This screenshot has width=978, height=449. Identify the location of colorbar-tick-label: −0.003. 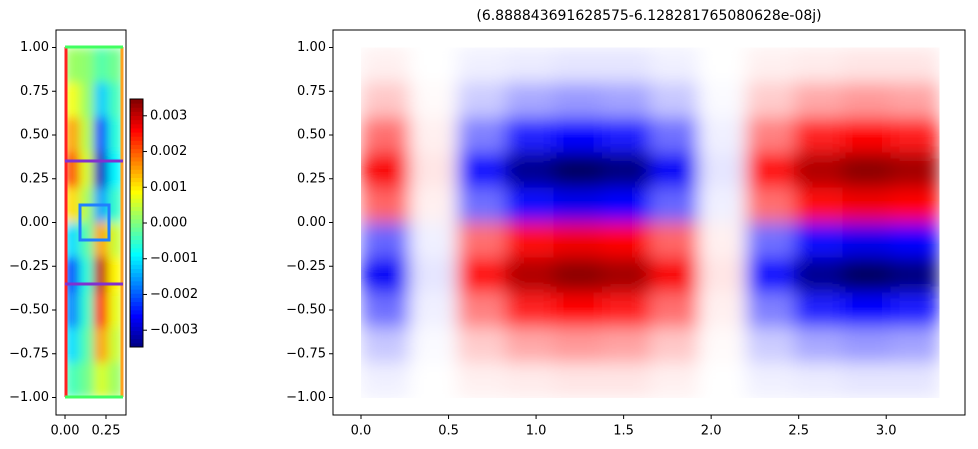
(174, 330).